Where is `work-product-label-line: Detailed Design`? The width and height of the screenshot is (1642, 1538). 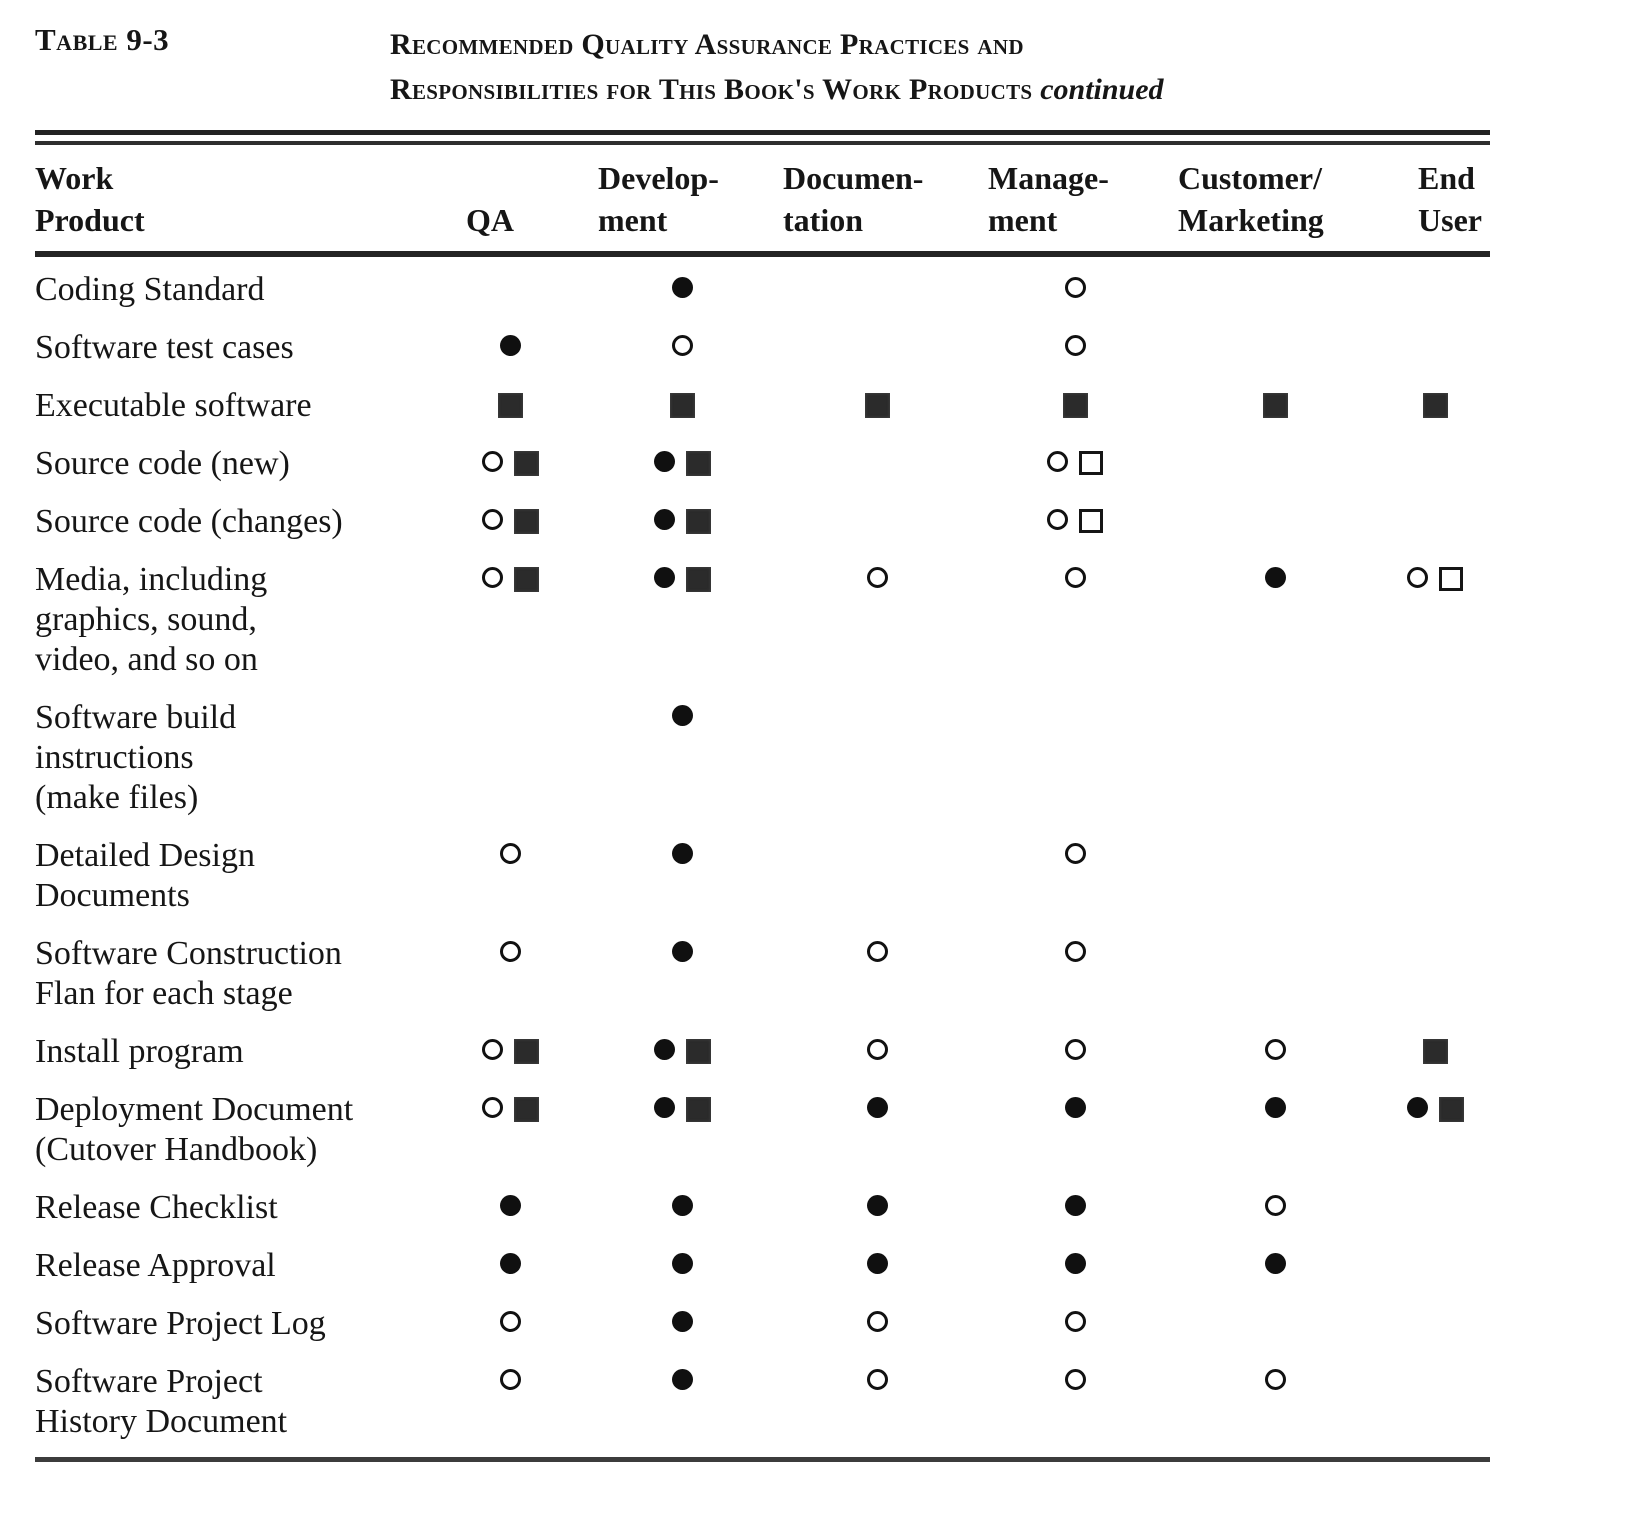
work-product-label-line: Detailed Design is located at coordinates (145, 855).